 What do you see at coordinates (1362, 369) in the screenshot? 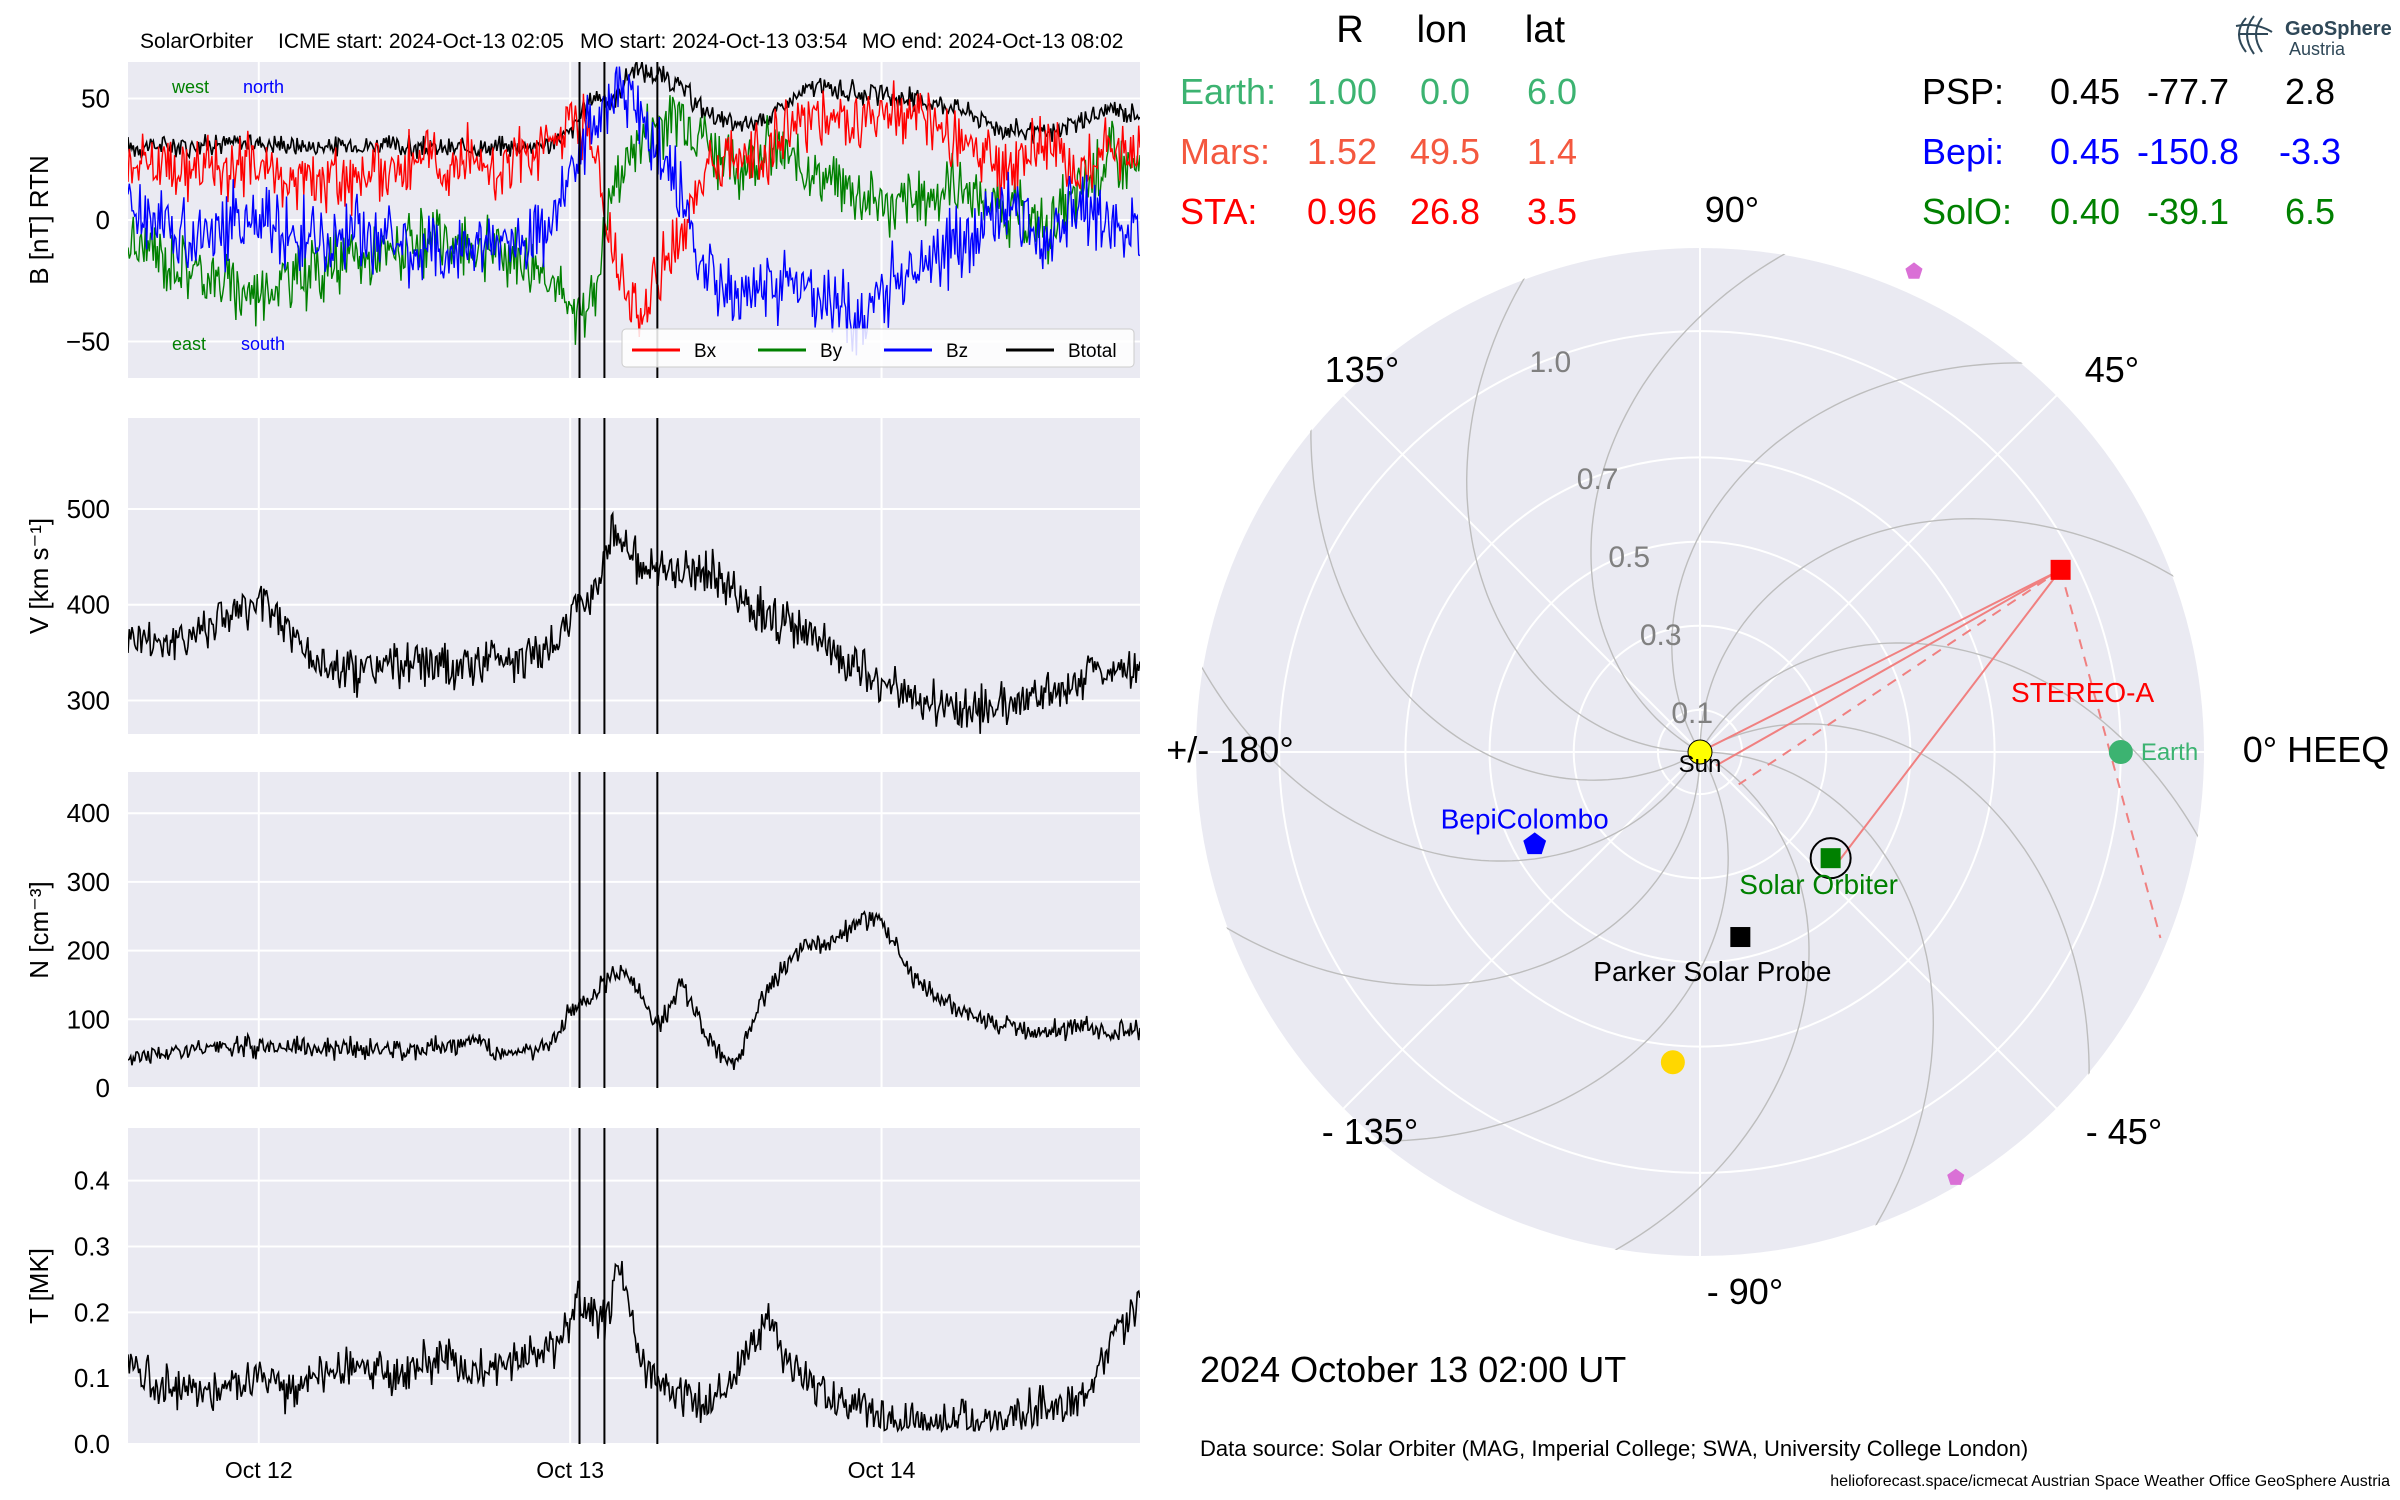
I see `angle-label: 135°` at bounding box center [1362, 369].